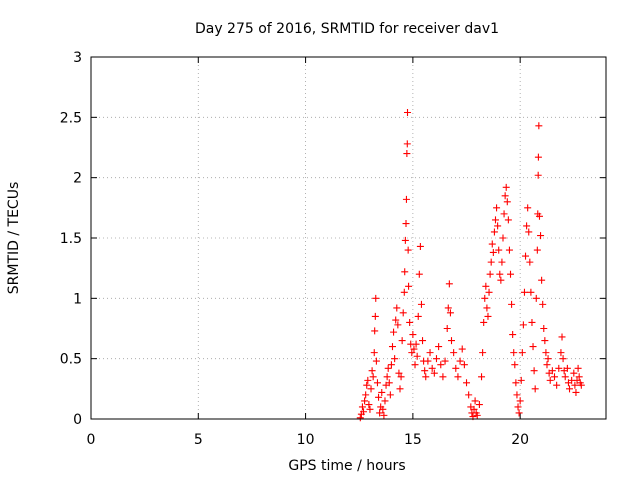 The height and width of the screenshot is (480, 640). Describe the element at coordinates (71, 239) in the screenshot. I see `y-tick-label: 1.5` at that location.